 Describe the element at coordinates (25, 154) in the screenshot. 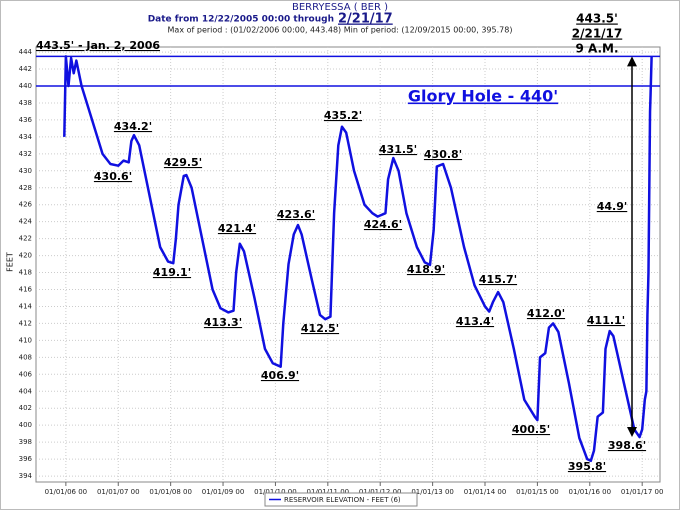

I see `y-tick-label: 432` at that location.